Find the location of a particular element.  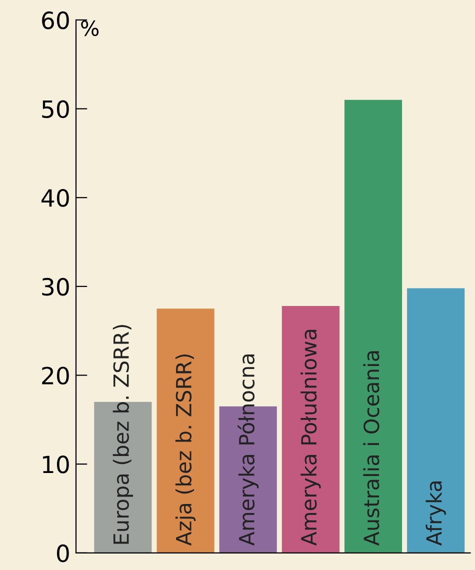

y-tick-label: 50 is located at coordinates (55, 109).